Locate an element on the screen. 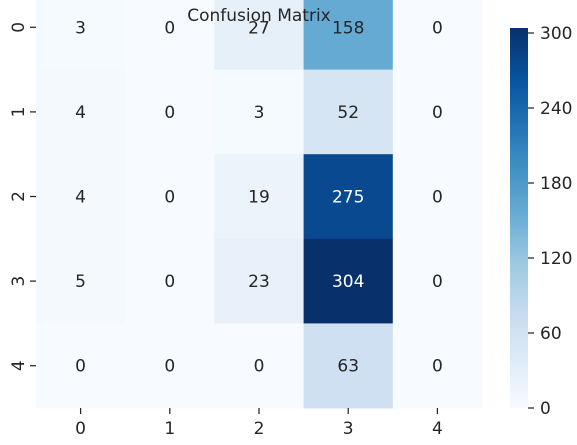 The width and height of the screenshot is (577, 445). cell-value-label: 304 is located at coordinates (348, 282).